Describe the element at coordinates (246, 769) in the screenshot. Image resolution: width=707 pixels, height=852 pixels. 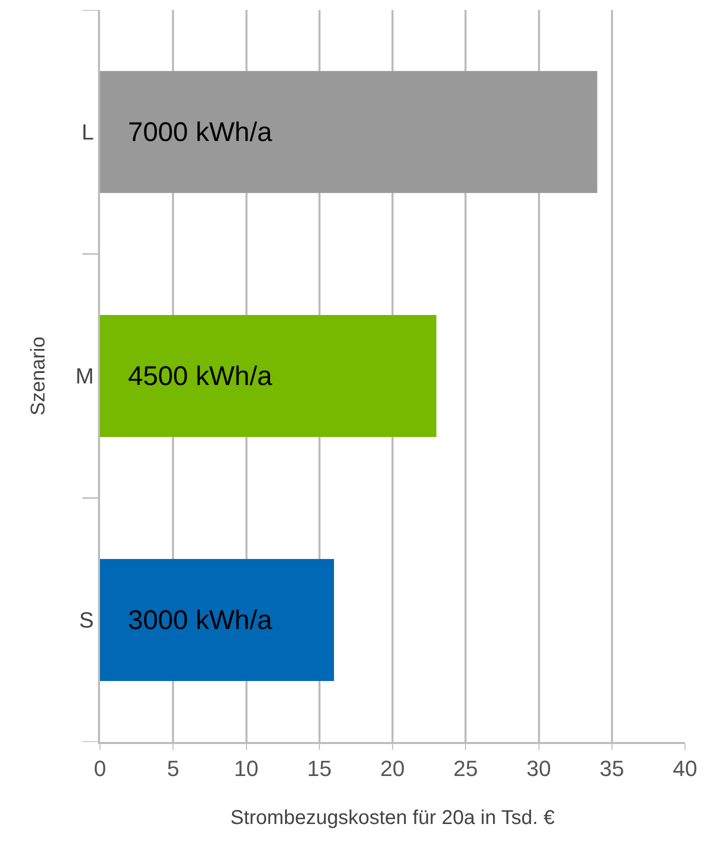
I see `x-tick-label: 10` at that location.